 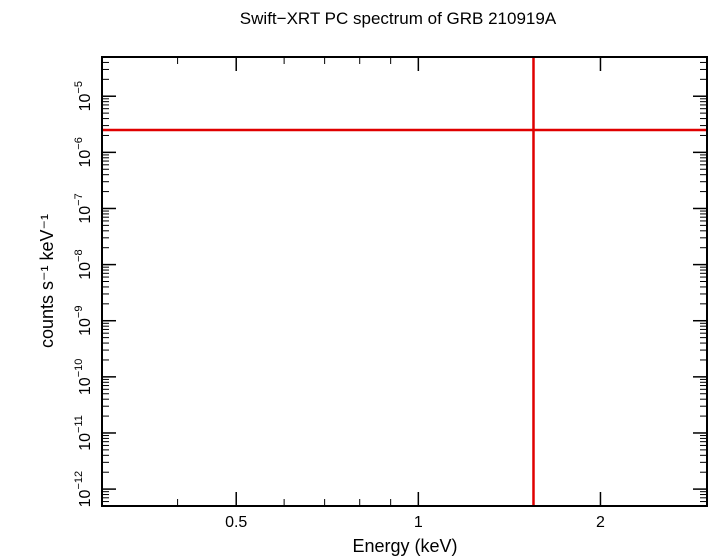 I want to click on data-point, so click(x=533, y=130).